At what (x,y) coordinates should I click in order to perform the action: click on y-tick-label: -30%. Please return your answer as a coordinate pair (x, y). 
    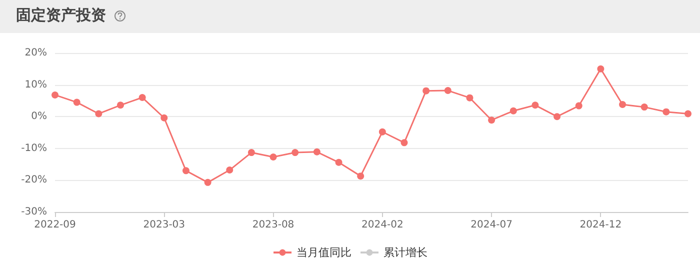
    Looking at the image, I should click on (34, 212).